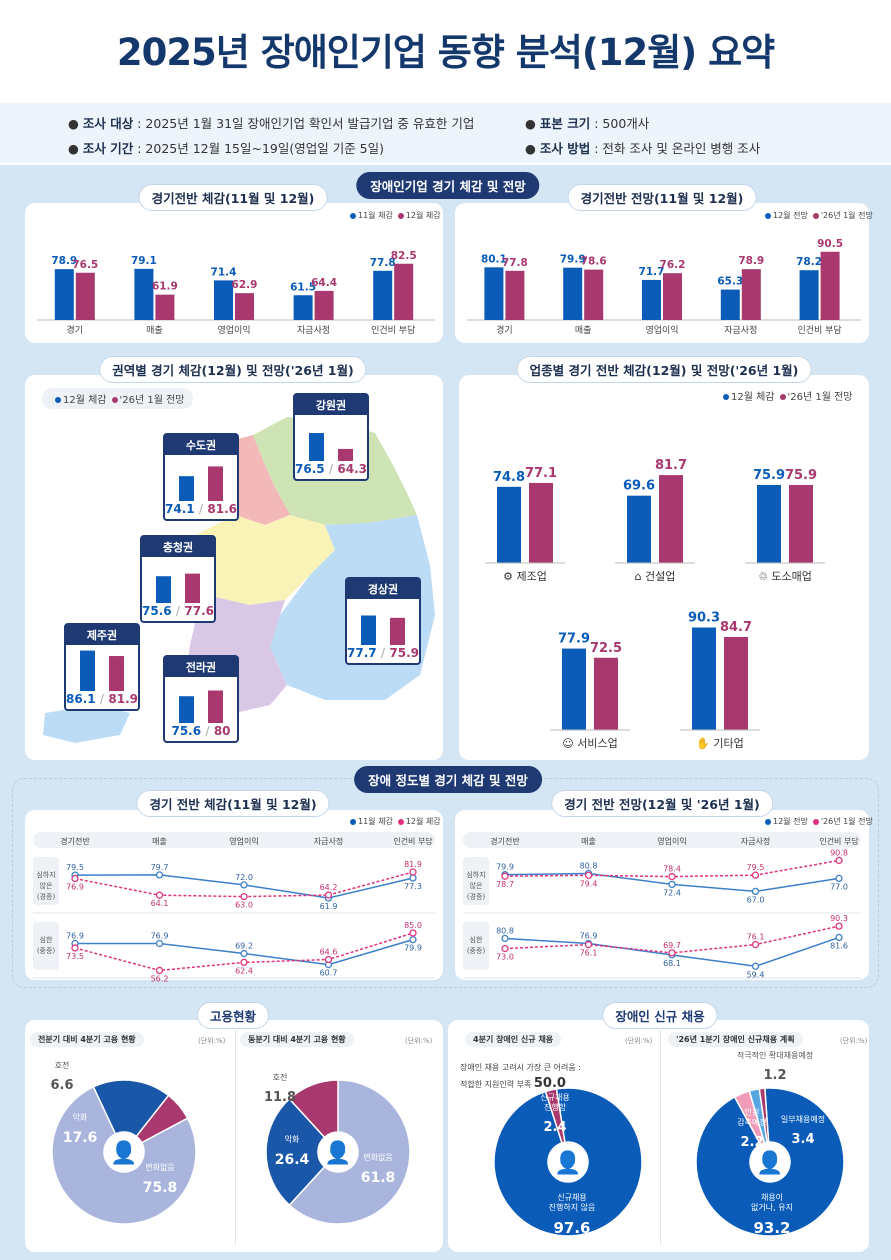 The image size is (891, 1260). I want to click on data-label: 78.7, so click(505, 884).